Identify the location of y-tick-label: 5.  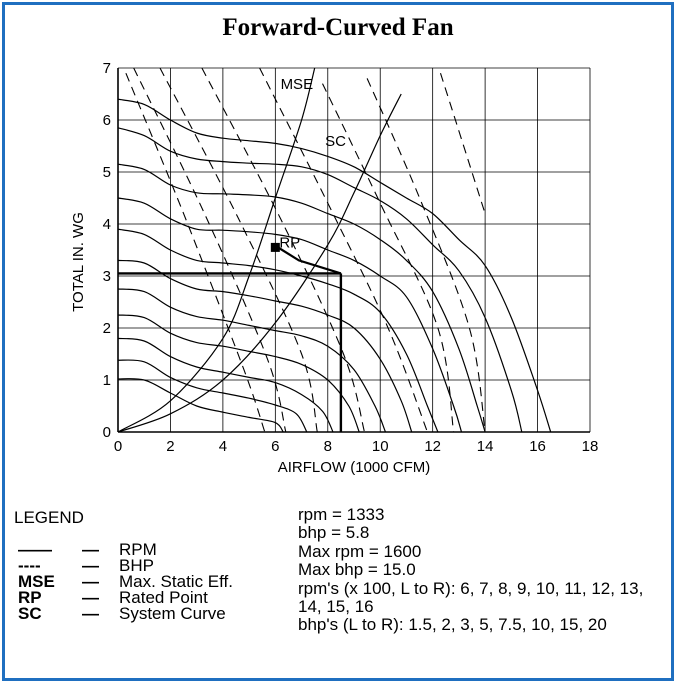
(107, 172).